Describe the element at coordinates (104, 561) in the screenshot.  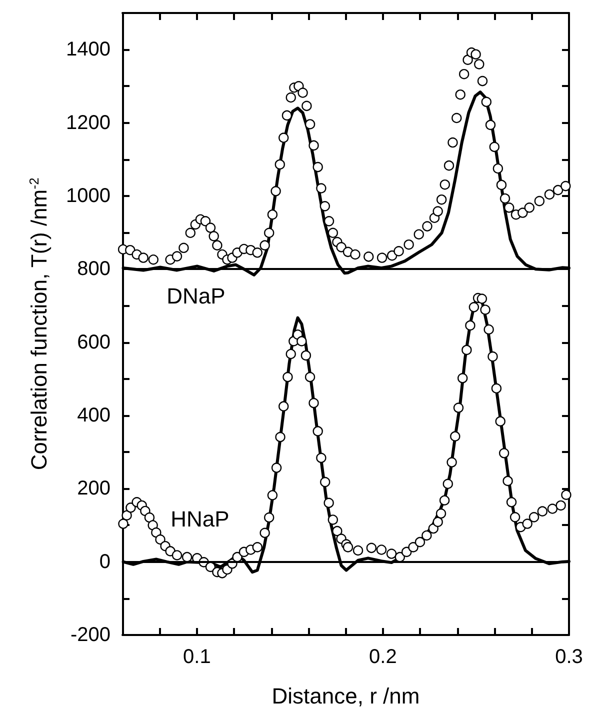
I see `y-tick-label: 0` at that location.